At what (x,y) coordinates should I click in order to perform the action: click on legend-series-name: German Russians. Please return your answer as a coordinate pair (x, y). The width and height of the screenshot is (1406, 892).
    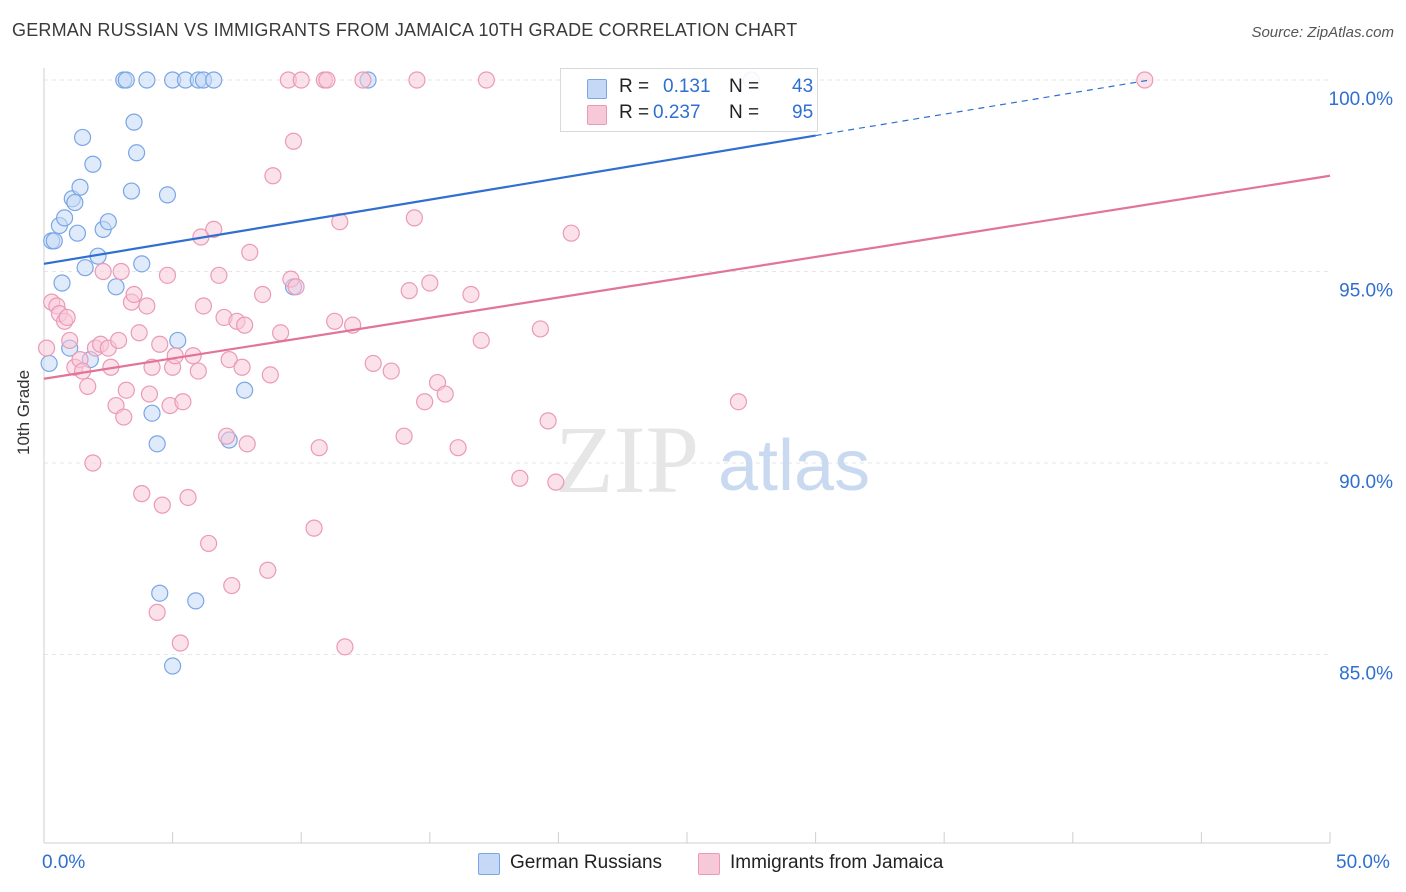
    Looking at the image, I should click on (586, 862).